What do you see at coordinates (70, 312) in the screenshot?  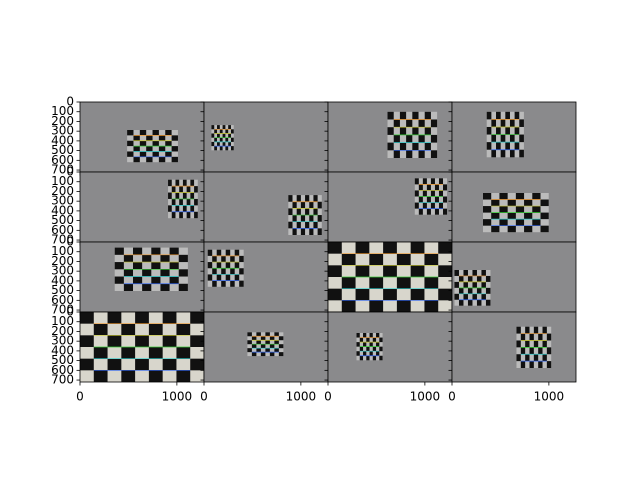 I see `y-tick-label: 0` at bounding box center [70, 312].